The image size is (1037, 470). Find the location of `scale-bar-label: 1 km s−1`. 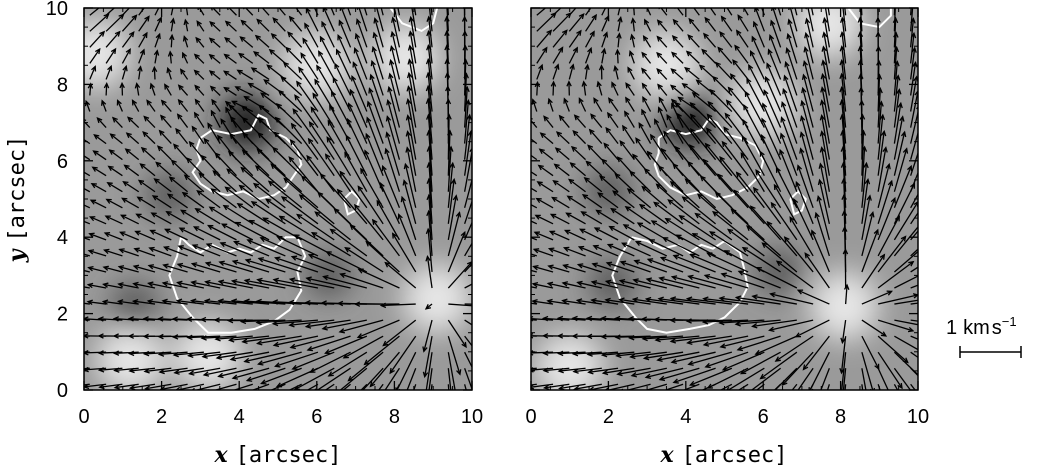

scale-bar-label: 1 km s−1 is located at coordinates (981, 326).